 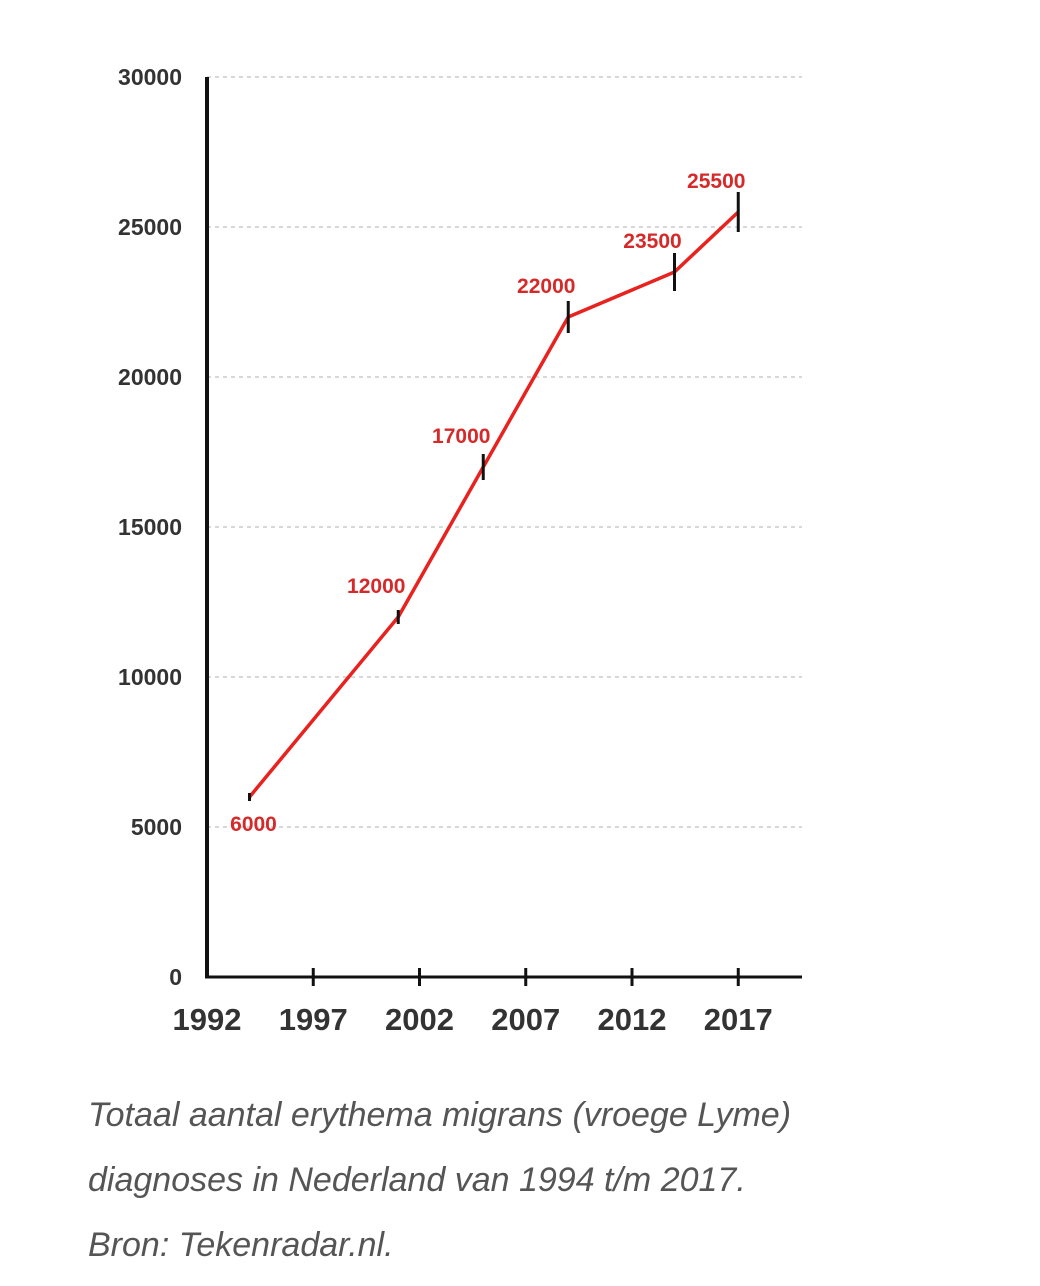 What do you see at coordinates (150, 677) in the screenshot?
I see `y-tick-label: 10000` at bounding box center [150, 677].